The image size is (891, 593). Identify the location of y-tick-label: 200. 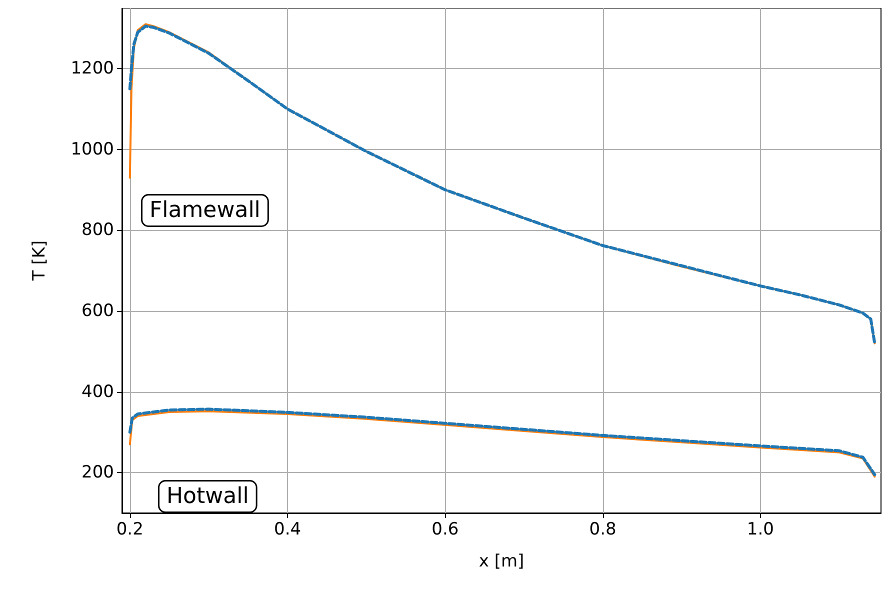
(98, 472).